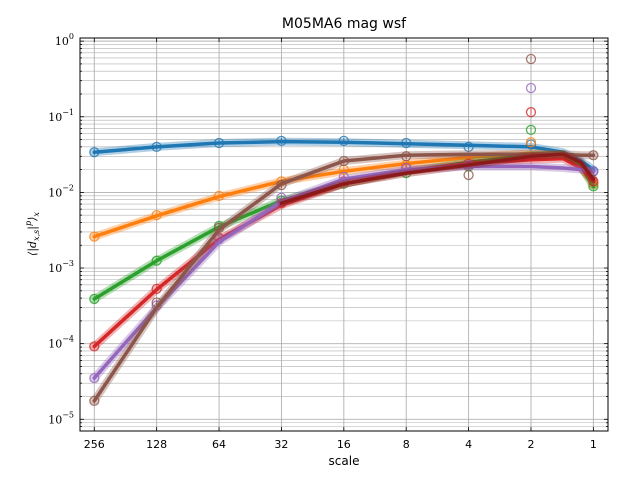  Describe the element at coordinates (61, 116) in the screenshot. I see `y-tick-label: 10⁻¹` at that location.